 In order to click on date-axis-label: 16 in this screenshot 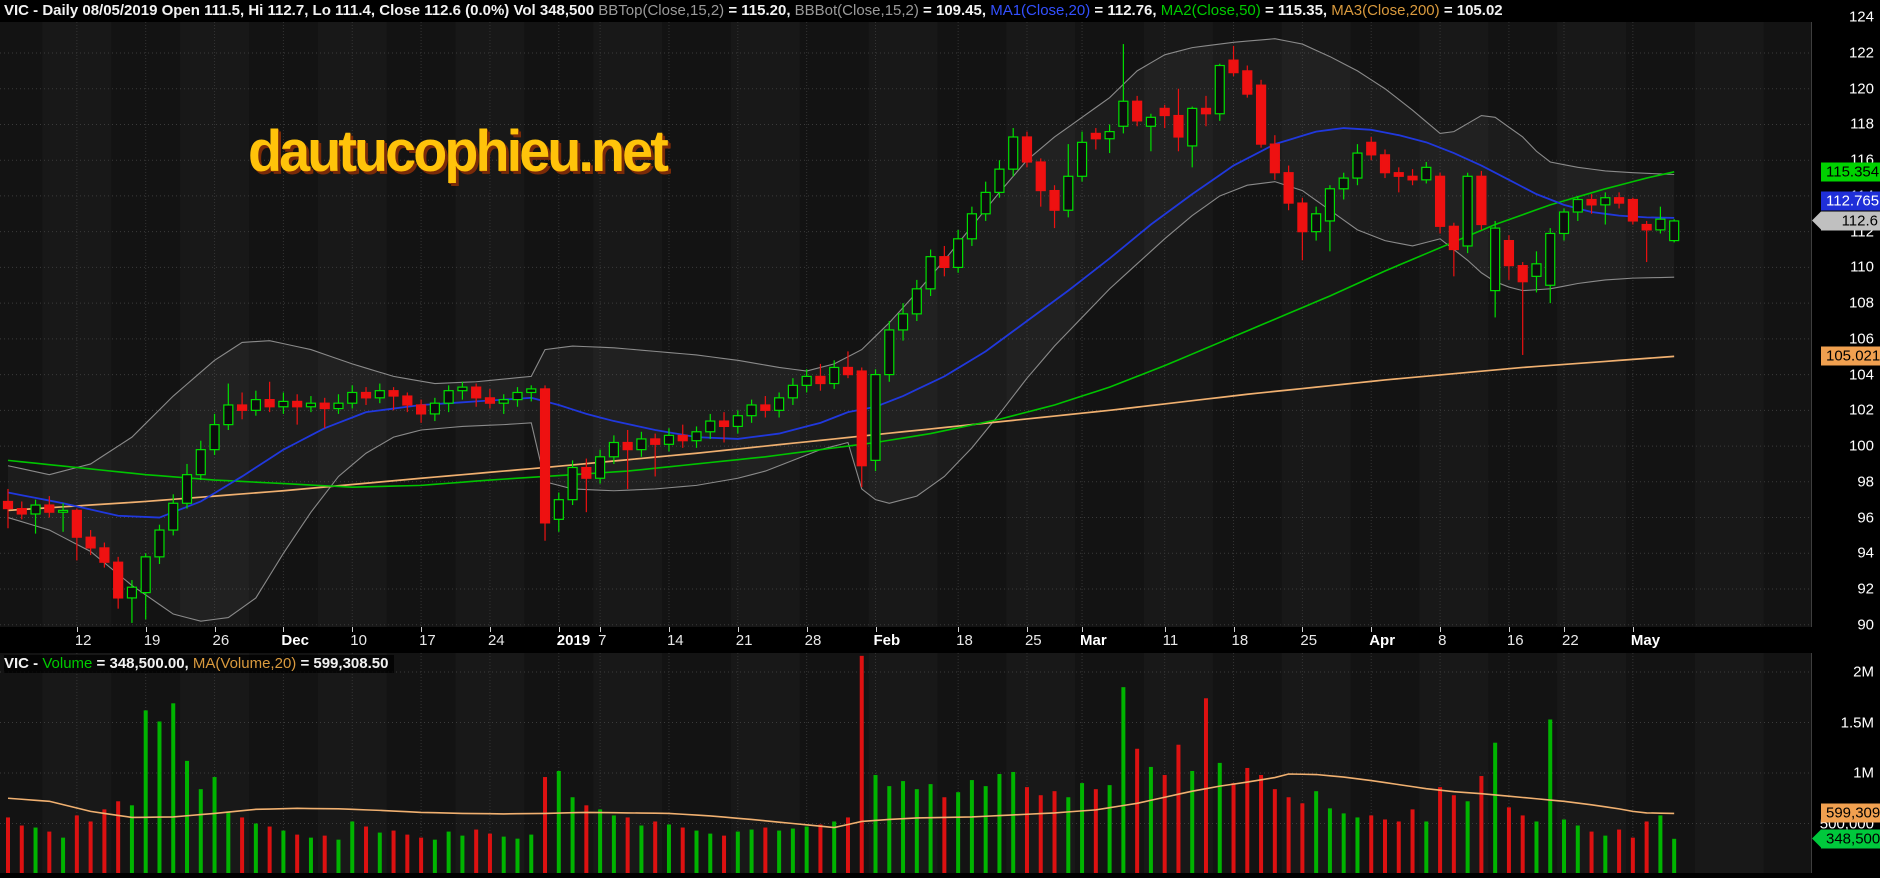, I will do `click(1515, 640)`.